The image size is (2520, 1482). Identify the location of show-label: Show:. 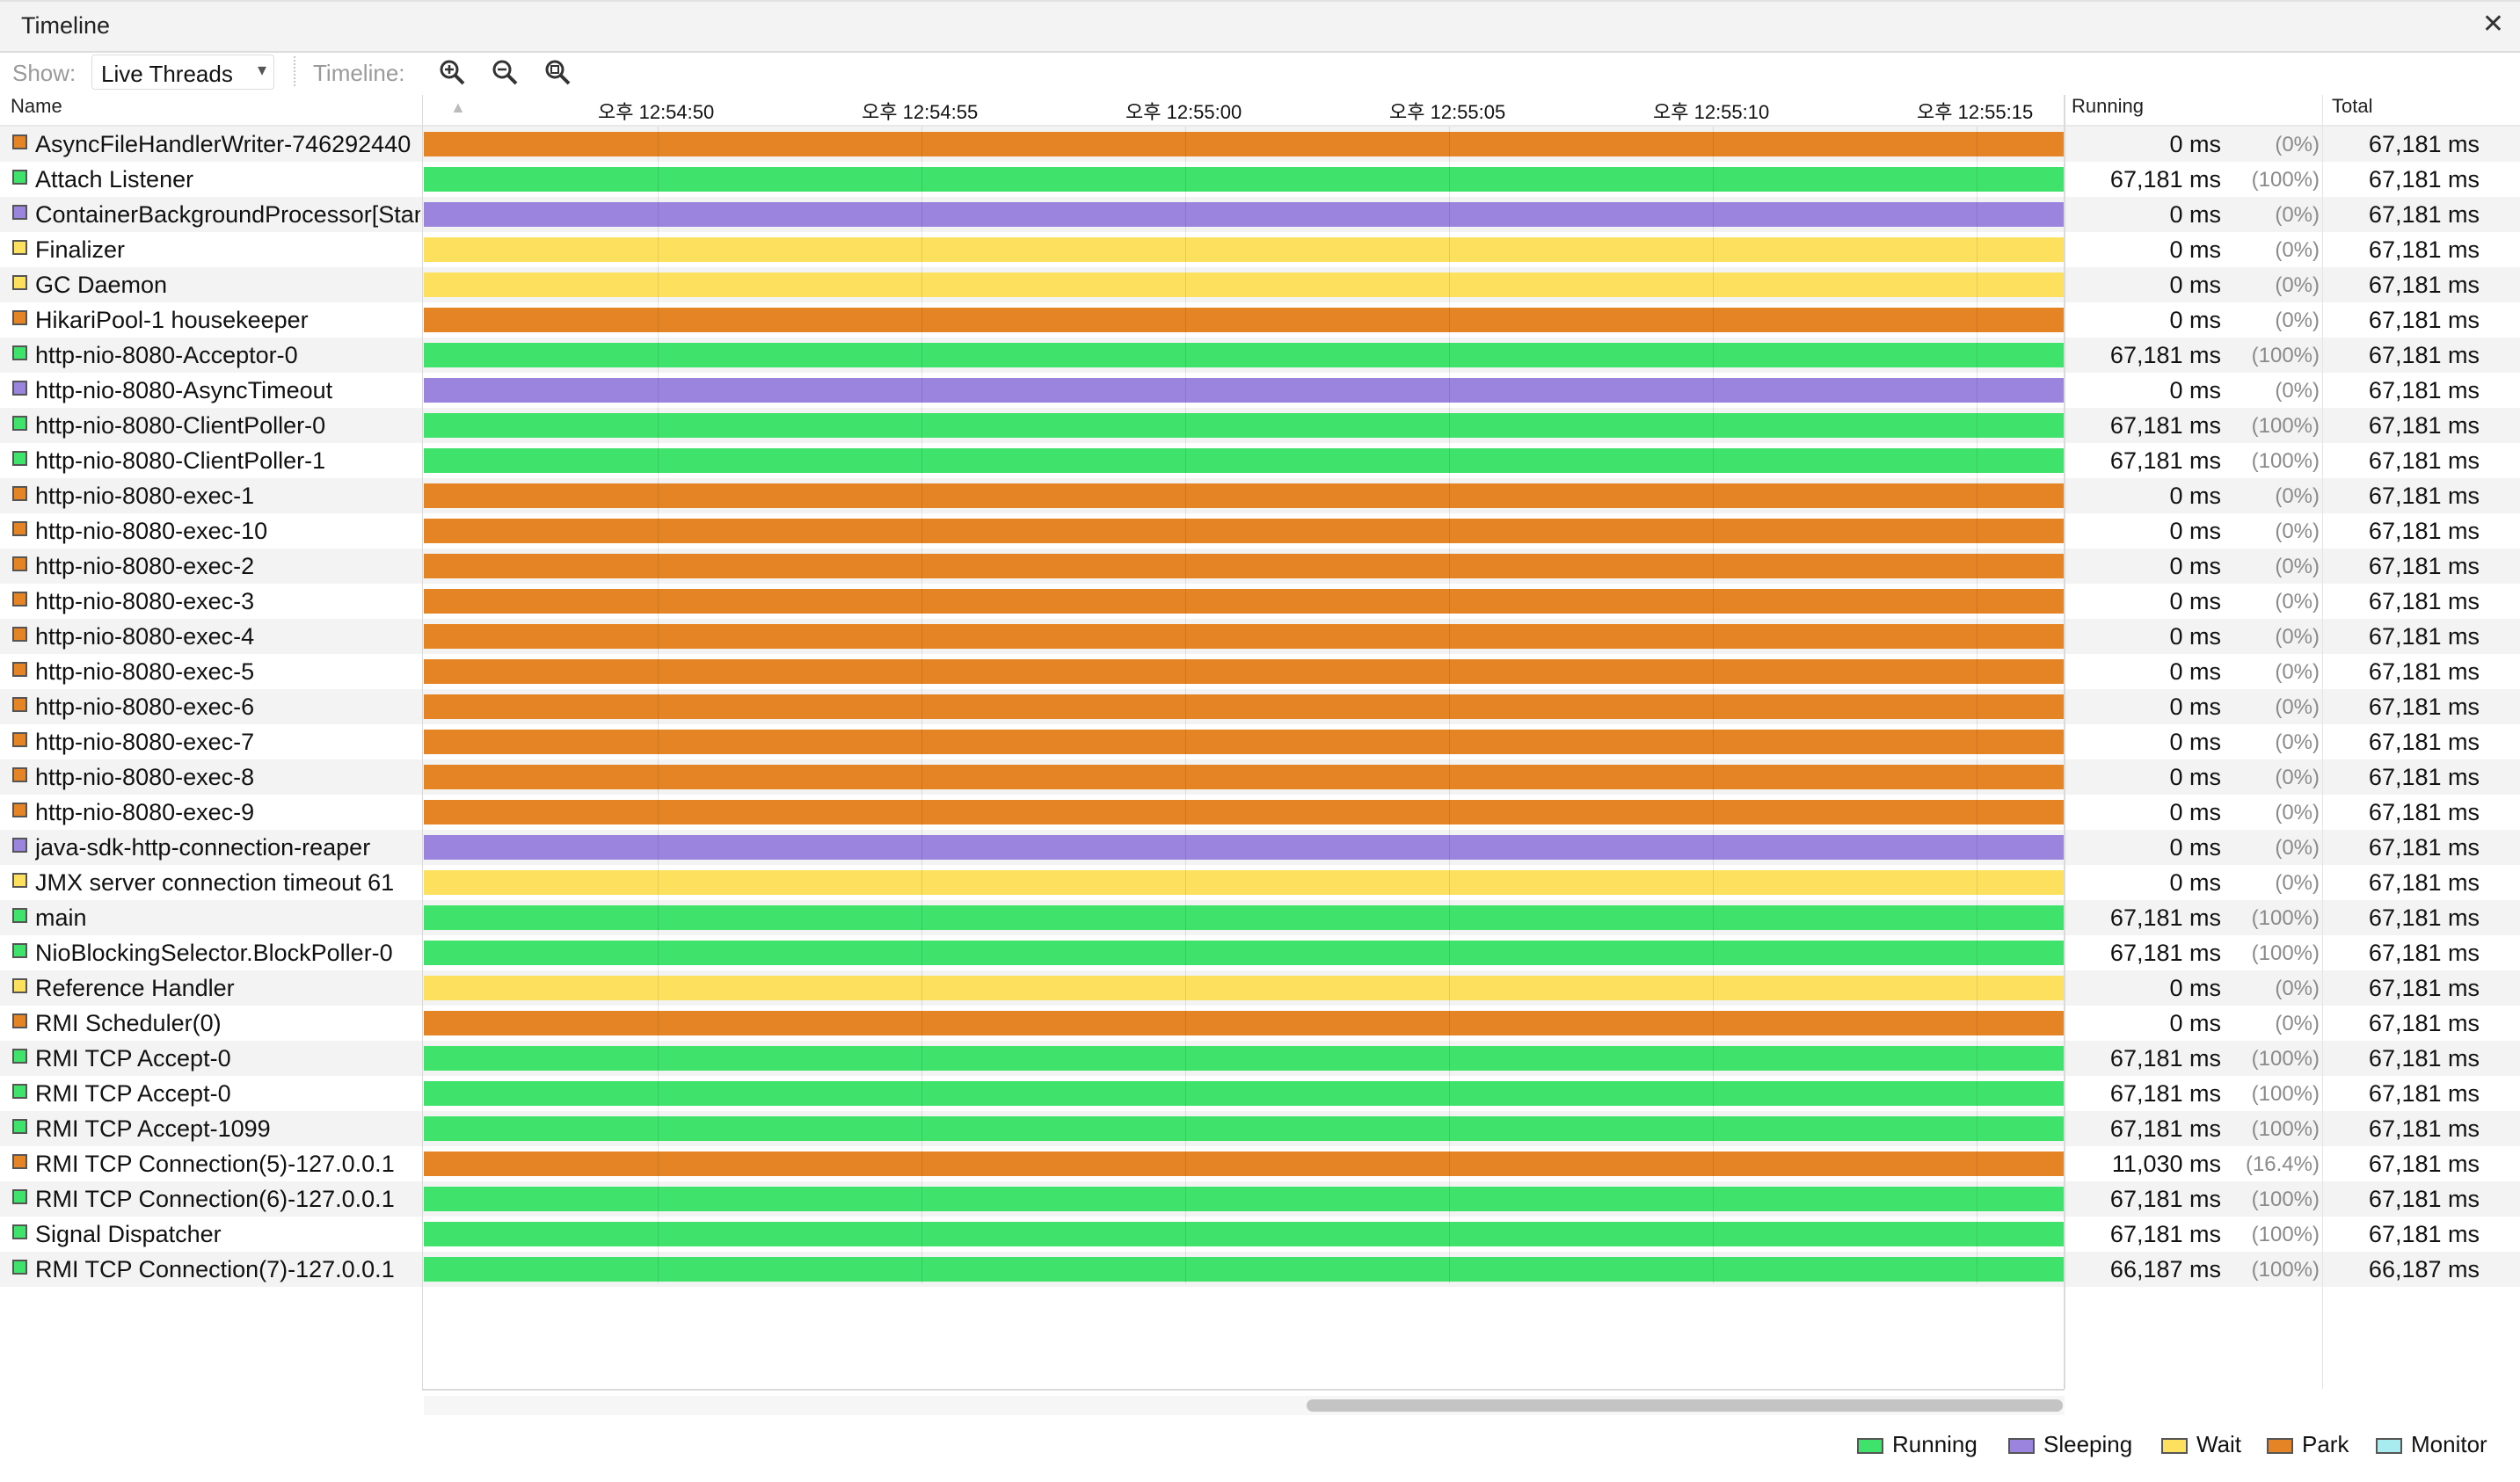
(44, 73).